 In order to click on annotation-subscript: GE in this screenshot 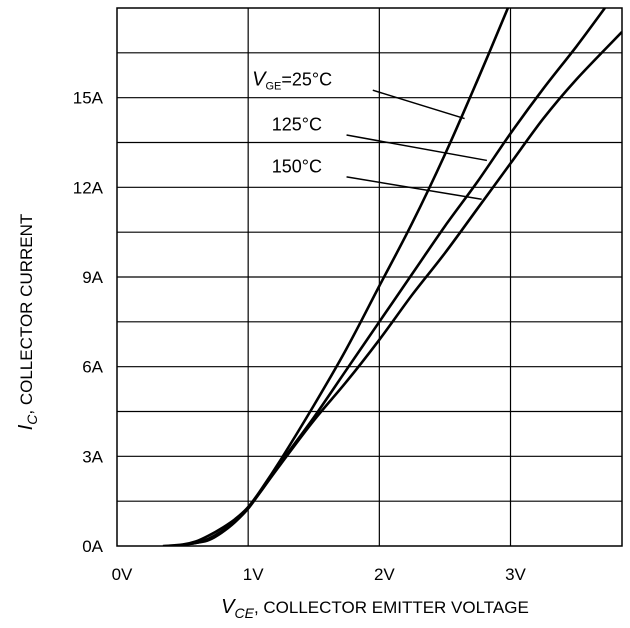, I will do `click(273, 87)`.